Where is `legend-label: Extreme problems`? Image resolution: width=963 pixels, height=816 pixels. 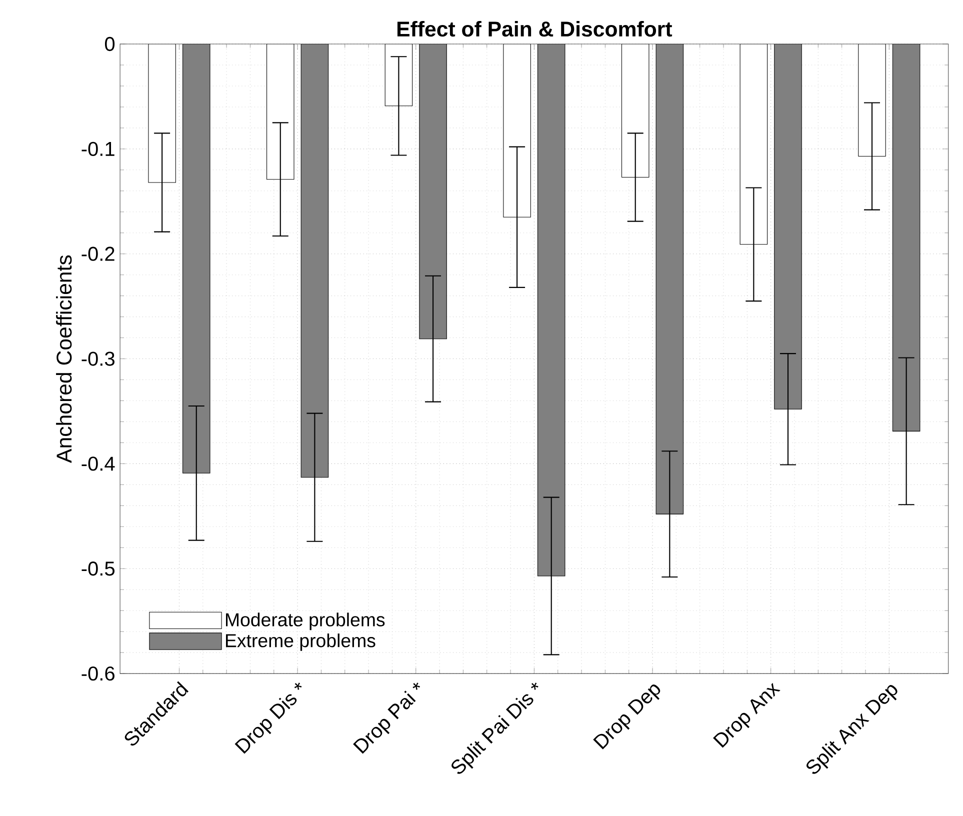
legend-label: Extreme problems is located at coordinates (301, 642).